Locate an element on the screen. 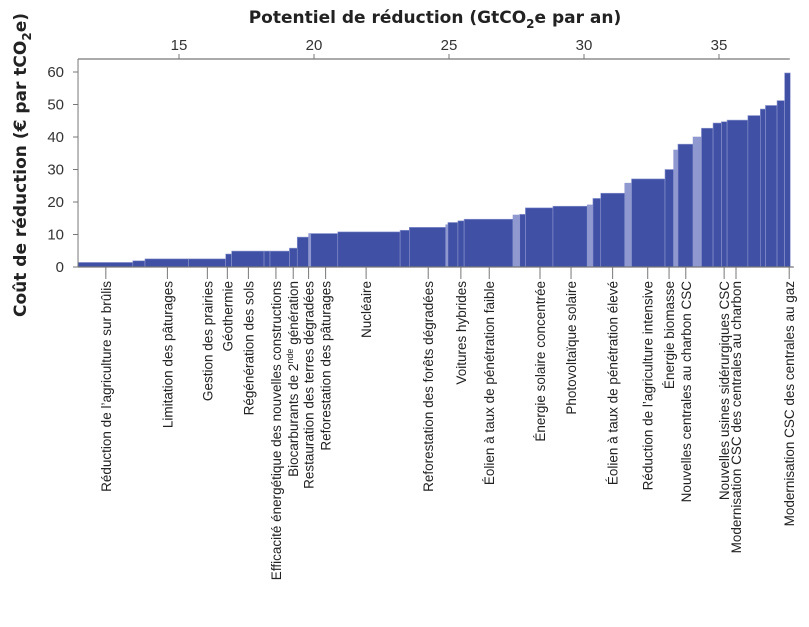 This screenshot has width=809, height=627. bar-label: Modernisation CSC des centrales au gaz is located at coordinates (789, 404).